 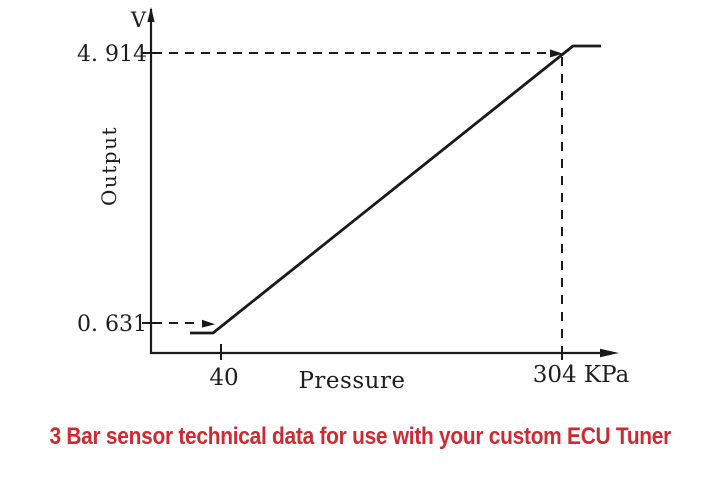 What do you see at coordinates (109, 166) in the screenshot?
I see `y-axis-title: Output` at bounding box center [109, 166].